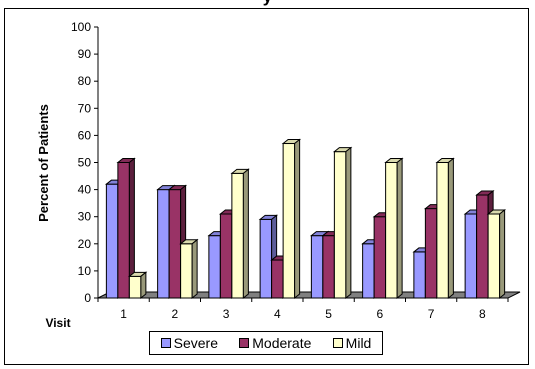 The width and height of the screenshot is (535, 369). I want to click on y-tick-label: 100, so click(81, 27).